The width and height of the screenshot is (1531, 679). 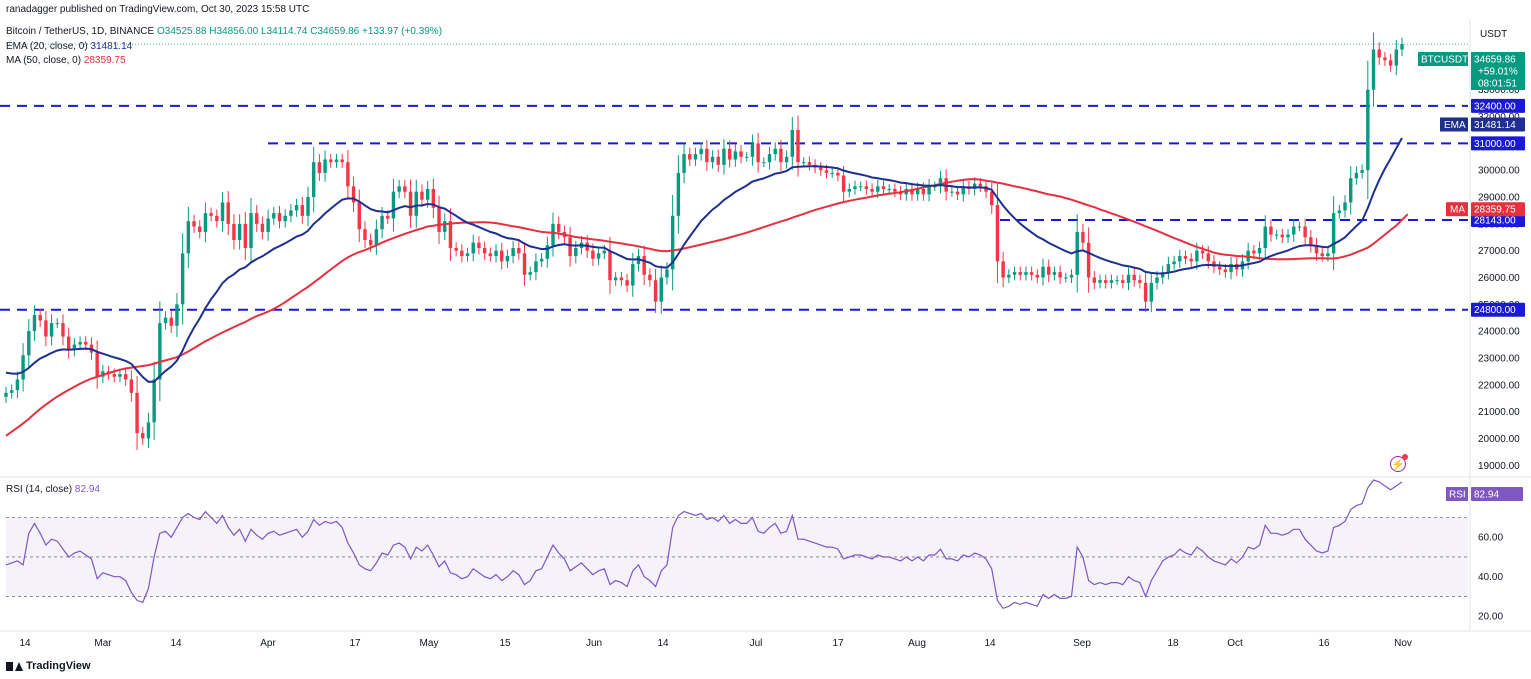 What do you see at coordinates (1499, 385) in the screenshot?
I see `price-axis-tick: 22000.00` at bounding box center [1499, 385].